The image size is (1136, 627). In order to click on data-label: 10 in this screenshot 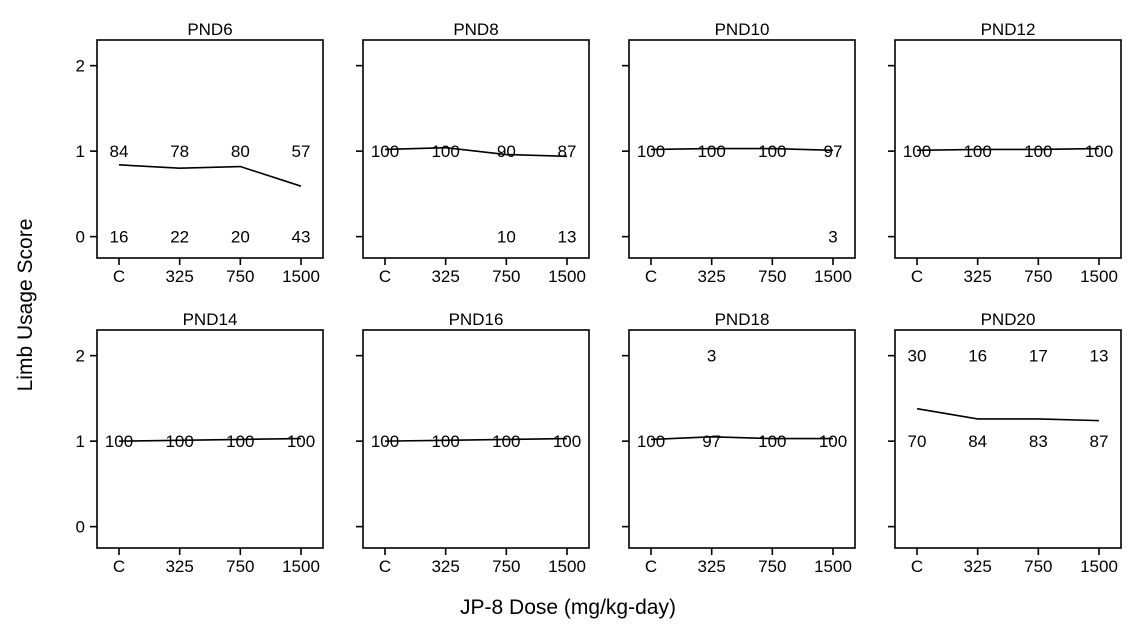, I will do `click(506, 237)`.